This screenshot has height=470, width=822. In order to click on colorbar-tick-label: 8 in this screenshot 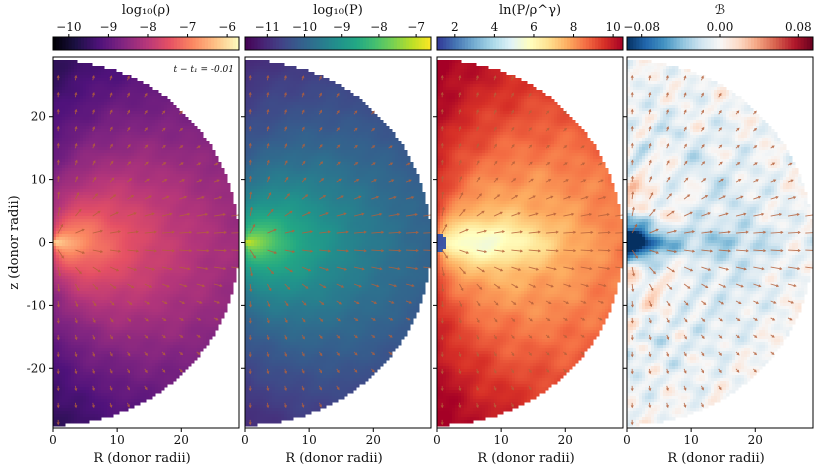, I will do `click(574, 27)`.